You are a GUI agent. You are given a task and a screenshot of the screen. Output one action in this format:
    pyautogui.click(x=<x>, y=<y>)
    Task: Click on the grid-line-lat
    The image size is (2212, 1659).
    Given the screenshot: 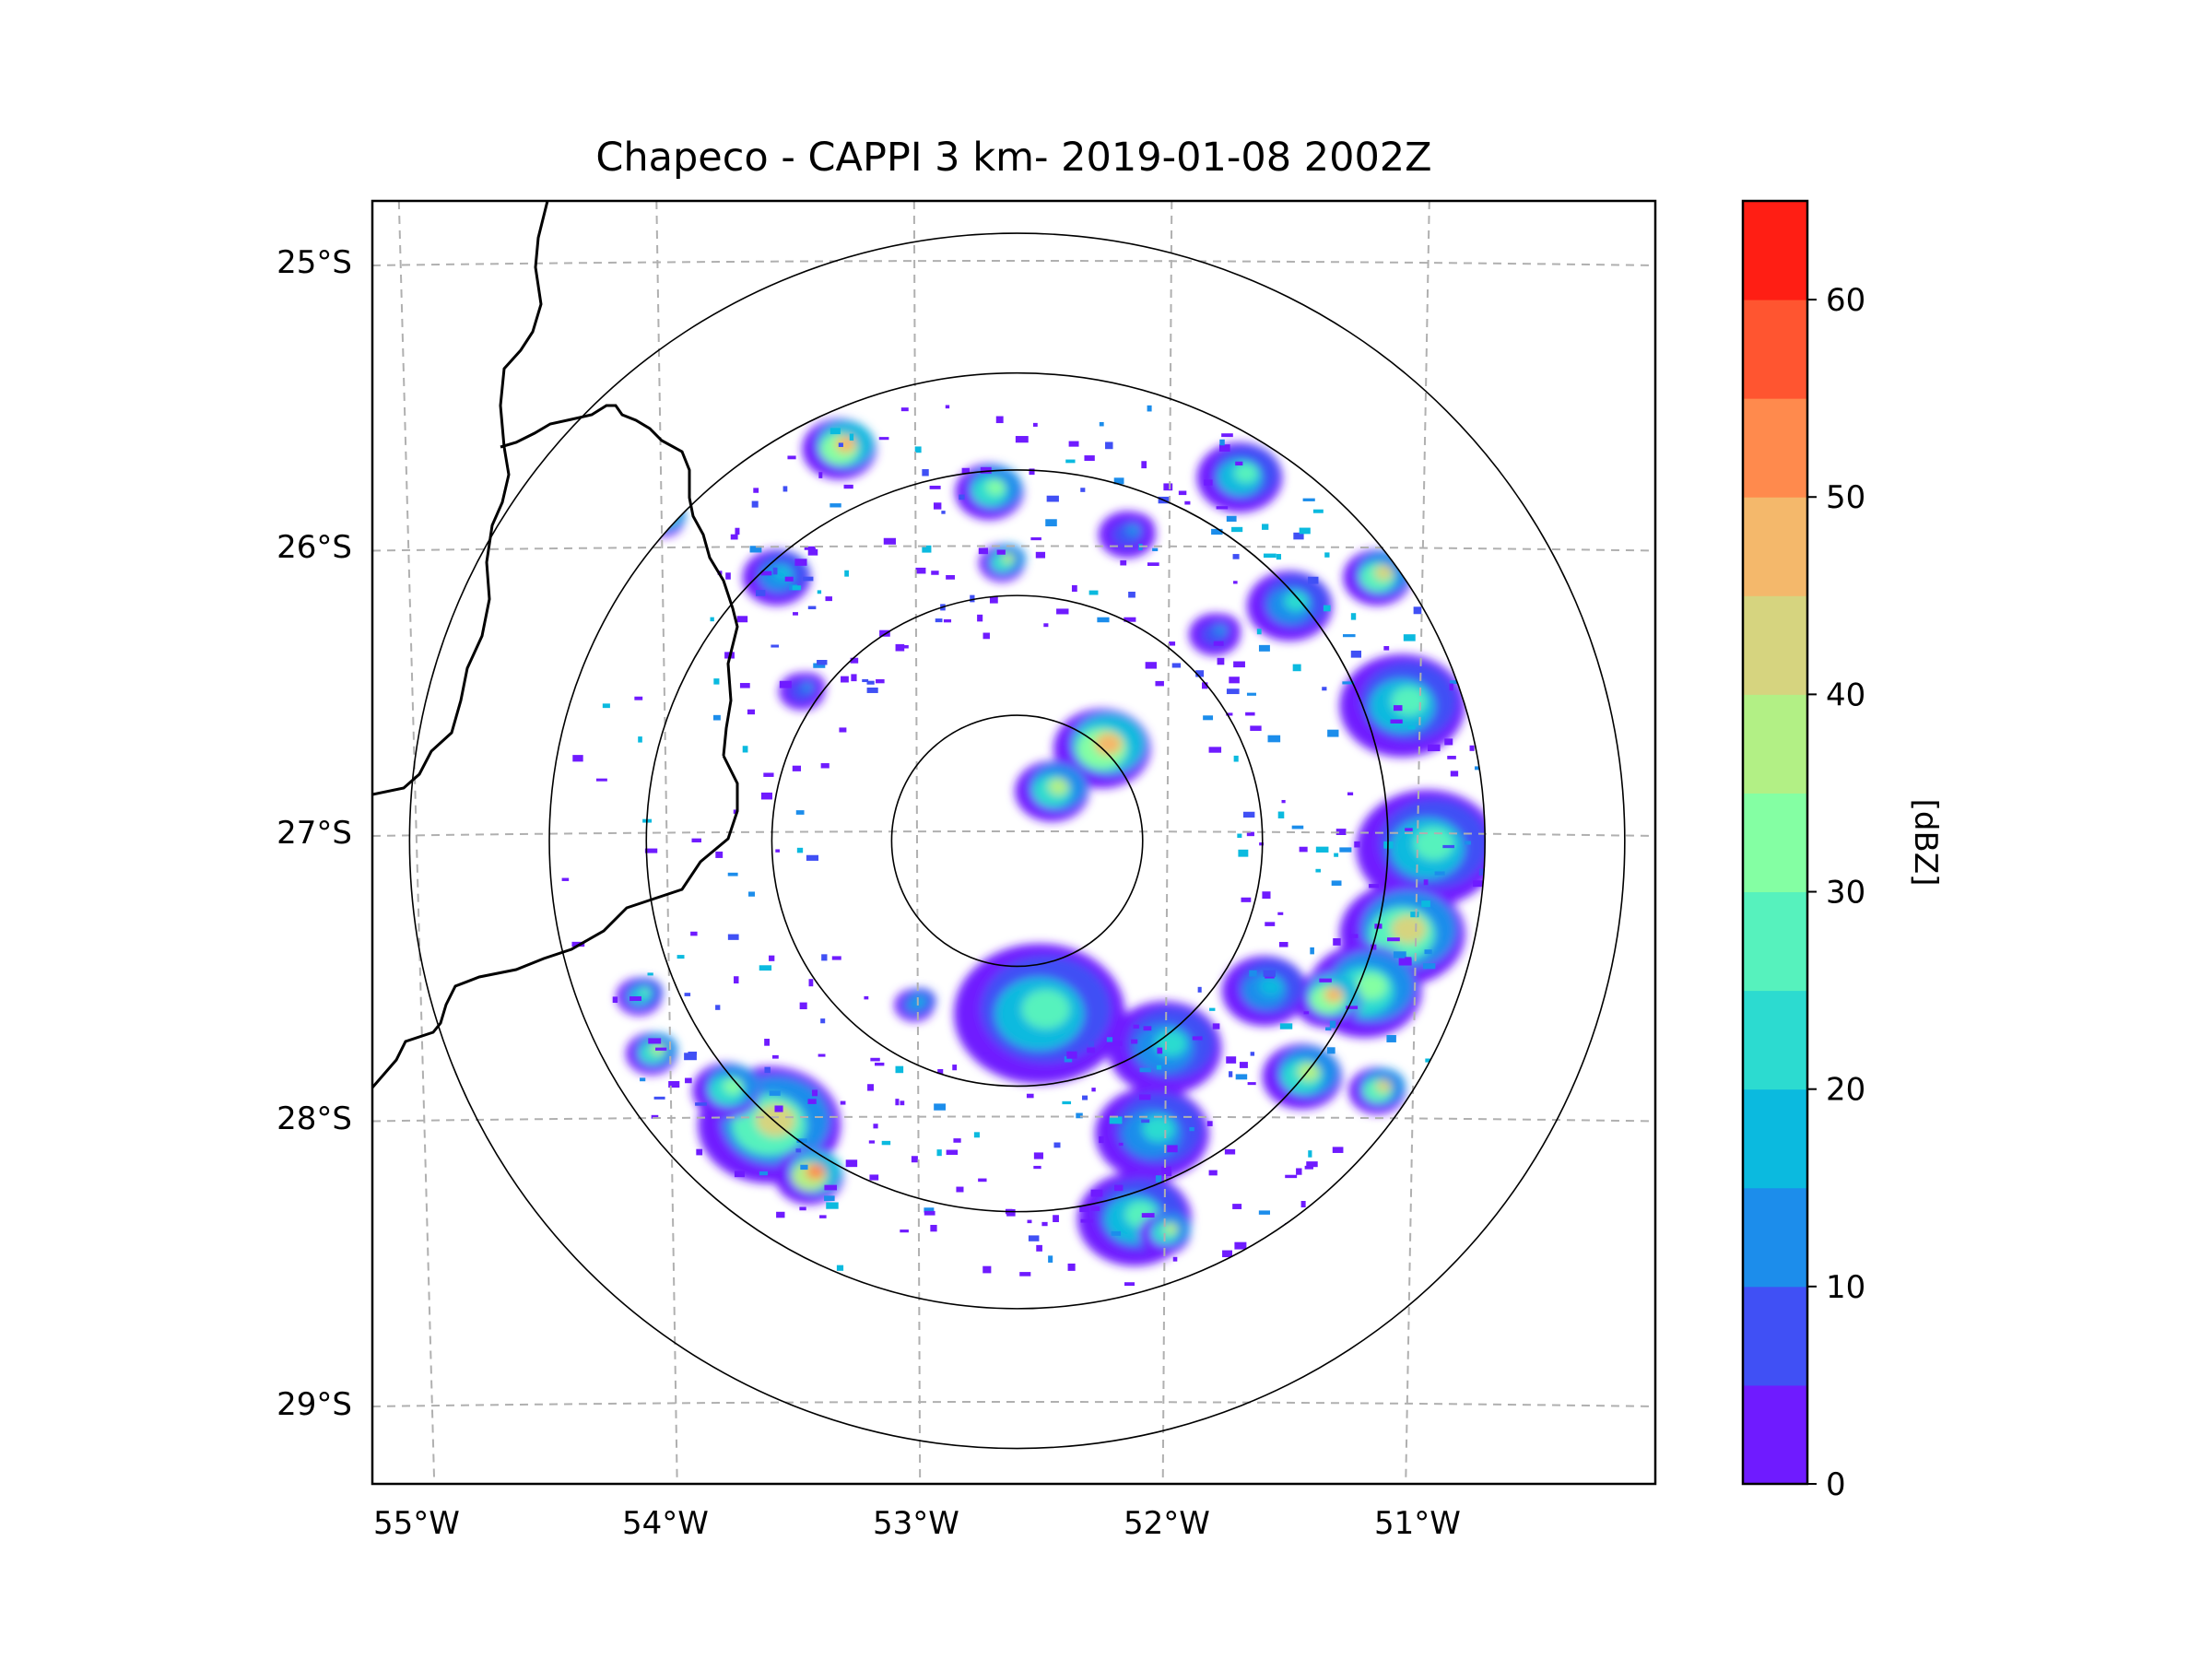 What is the action you would take?
    pyautogui.click(x=1013, y=833)
    